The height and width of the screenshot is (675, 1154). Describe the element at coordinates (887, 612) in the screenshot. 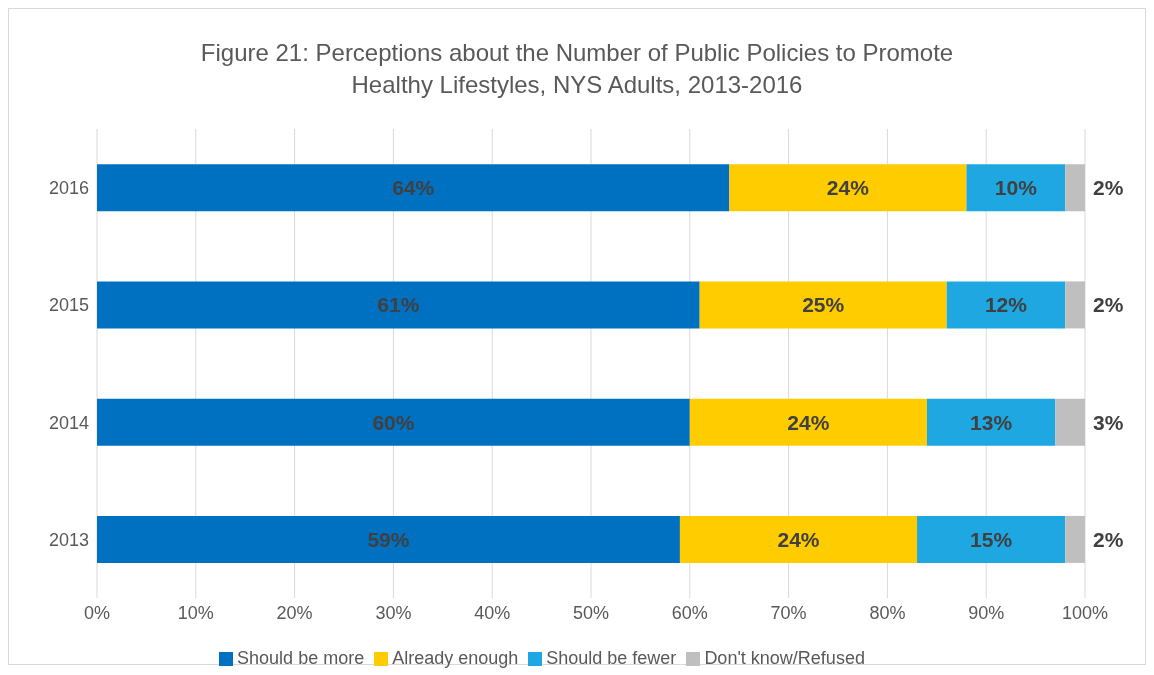

I see `x-tick-label: 80%` at that location.